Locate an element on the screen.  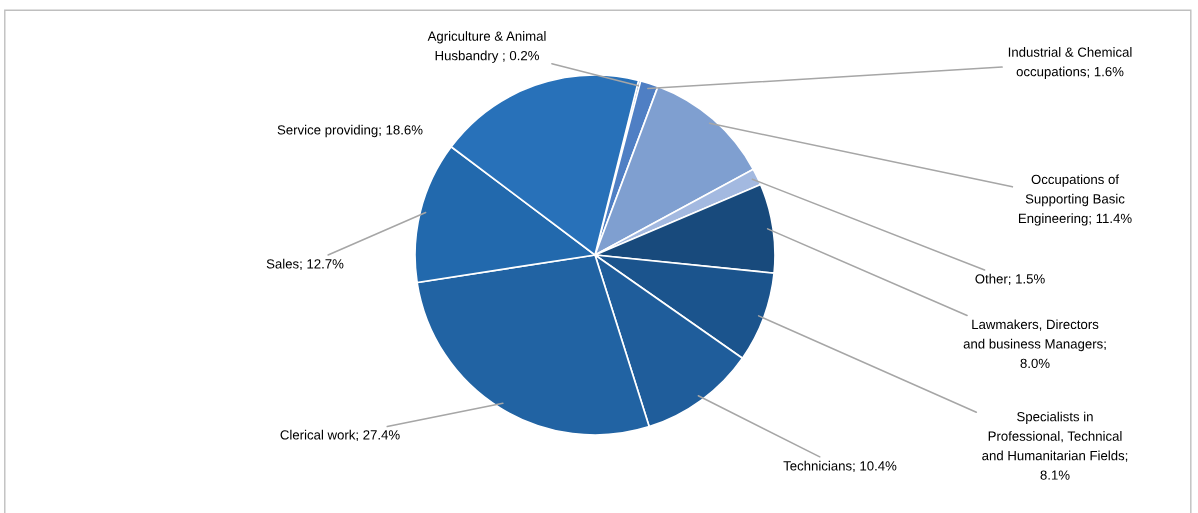
slice-label: Occupations of Supporting Basic Engineering; 11.4% is located at coordinates (1075, 200).